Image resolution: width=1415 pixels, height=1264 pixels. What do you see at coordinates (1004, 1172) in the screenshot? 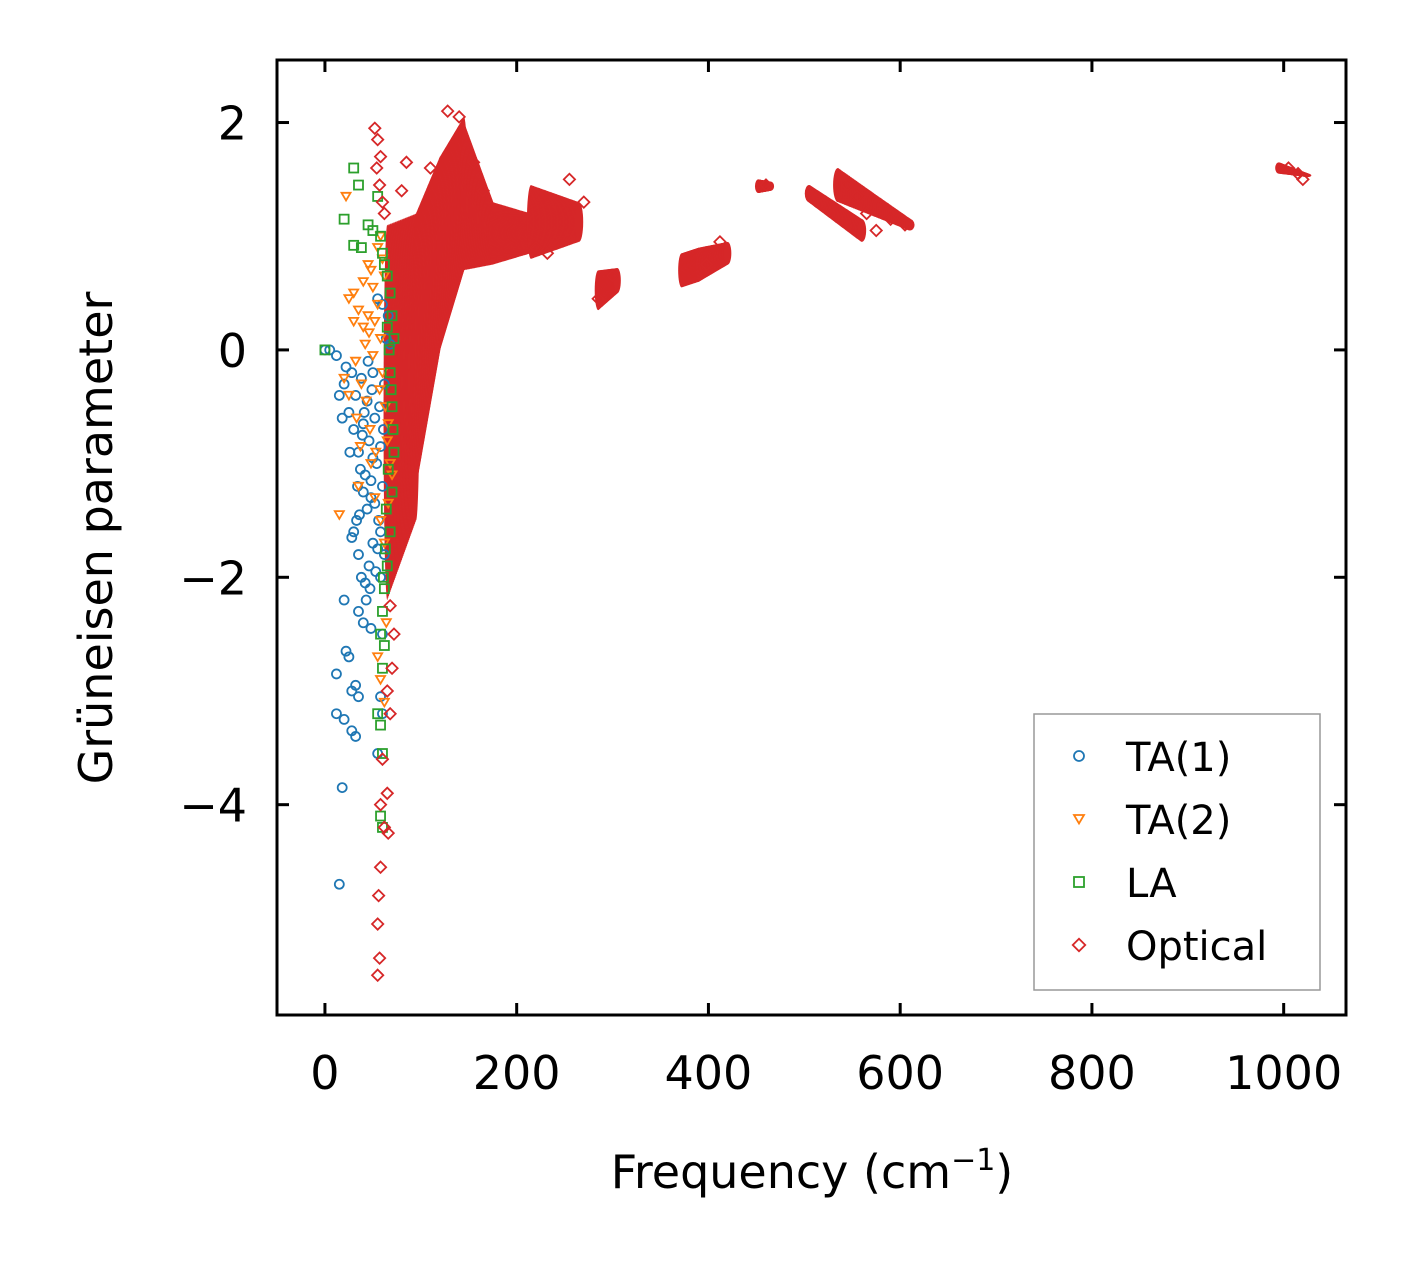
I see `x-axis-label-suffix: )` at bounding box center [1004, 1172].